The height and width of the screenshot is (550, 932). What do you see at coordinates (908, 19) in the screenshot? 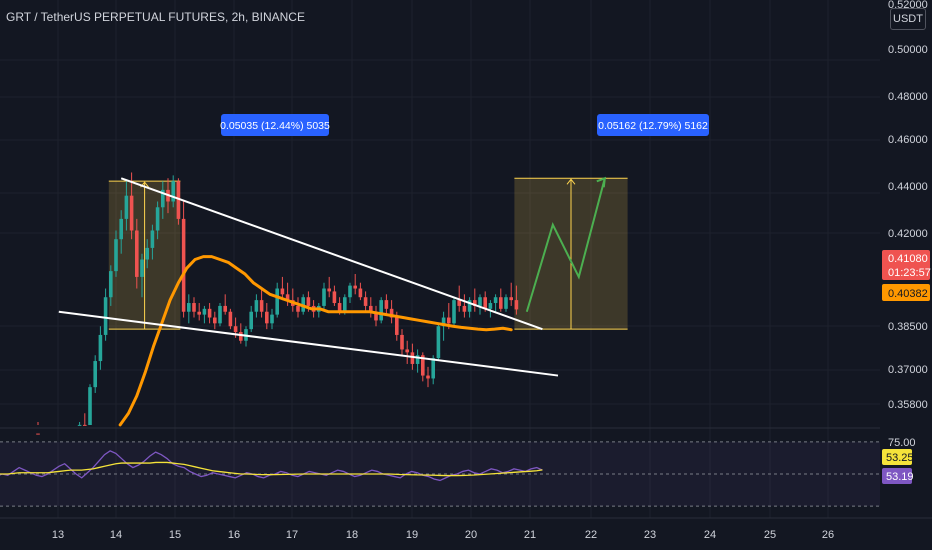
I see `currency-badge: USDT` at bounding box center [908, 19].